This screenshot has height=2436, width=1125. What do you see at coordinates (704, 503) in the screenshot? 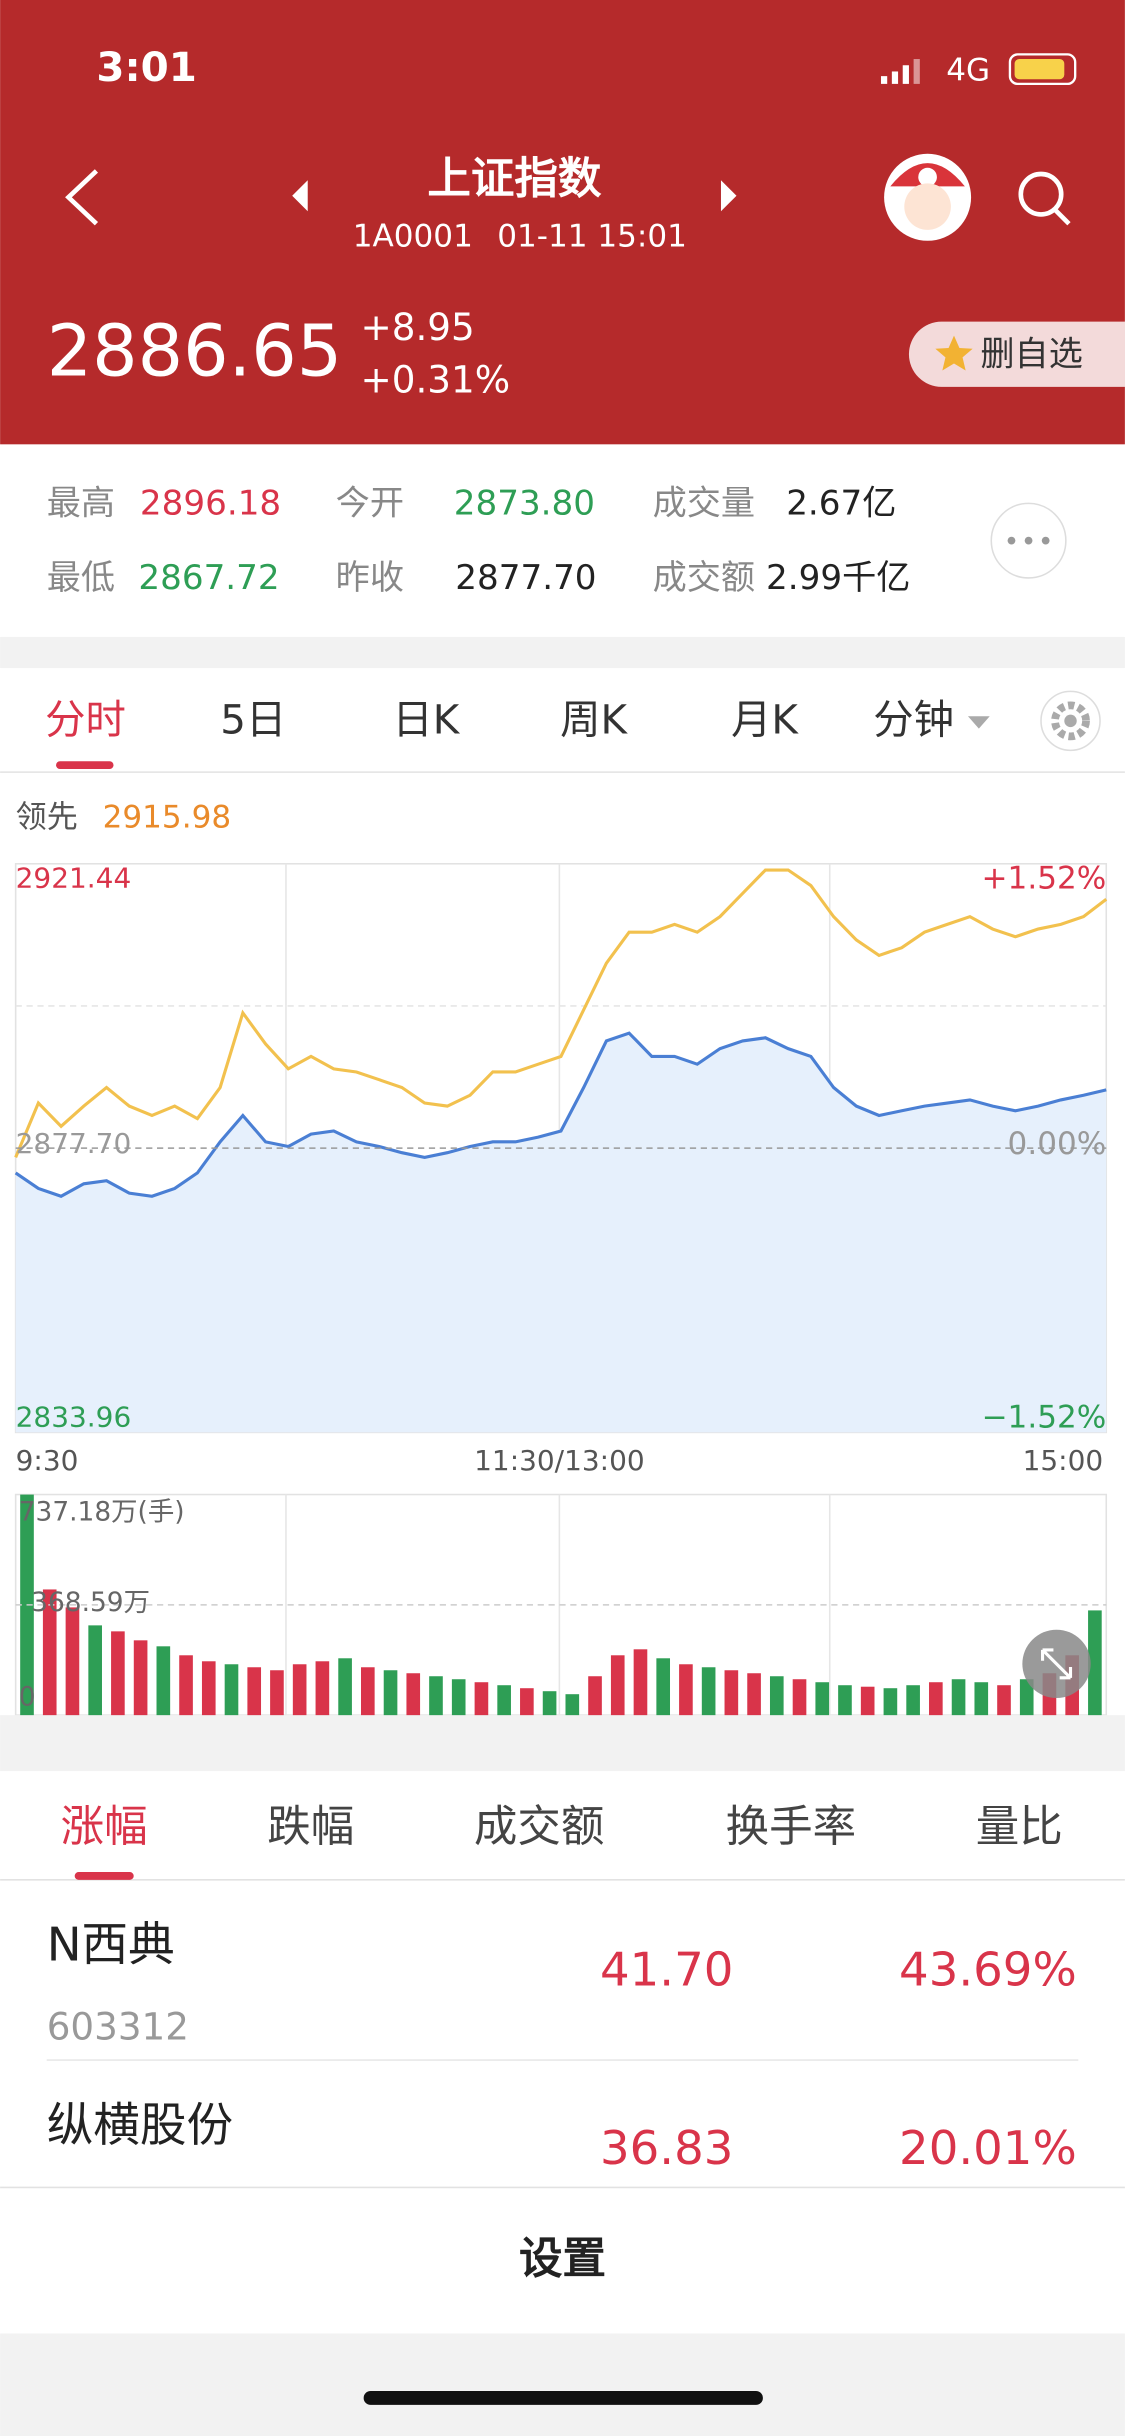
I see `stat-label: 成交量` at bounding box center [704, 503].